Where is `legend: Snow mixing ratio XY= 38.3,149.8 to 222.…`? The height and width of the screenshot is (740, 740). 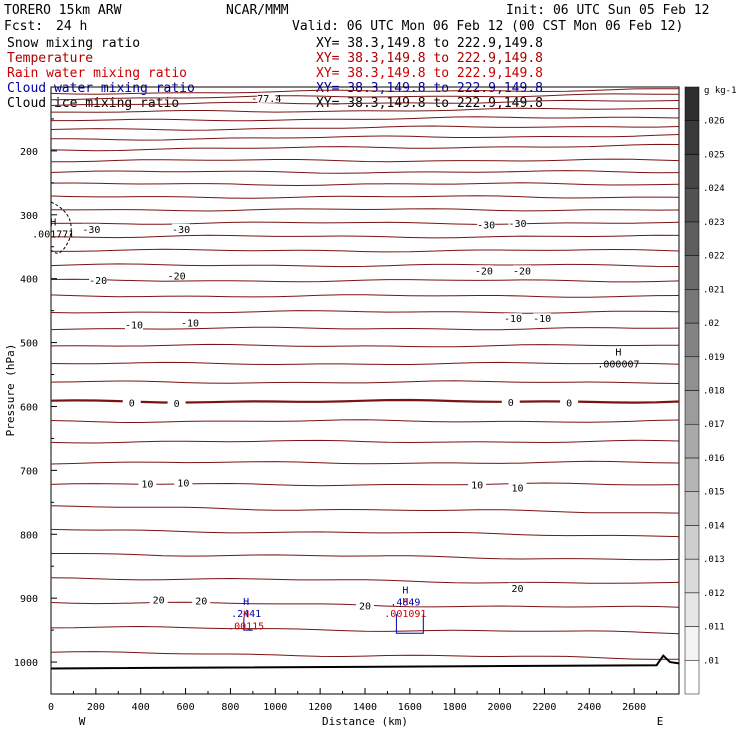 legend: Snow mixing ratio XY= 38.3,149.8 to 222.… is located at coordinates (275, 73).